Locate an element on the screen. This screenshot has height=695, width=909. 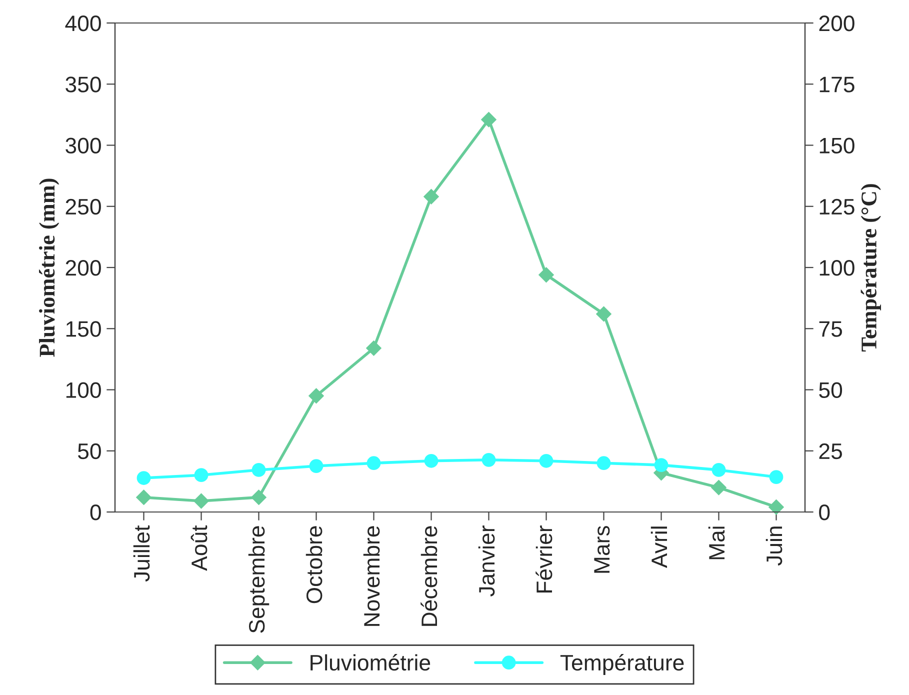
y-axis-title: Pluviométrie (mm) is located at coordinates (49, 267).